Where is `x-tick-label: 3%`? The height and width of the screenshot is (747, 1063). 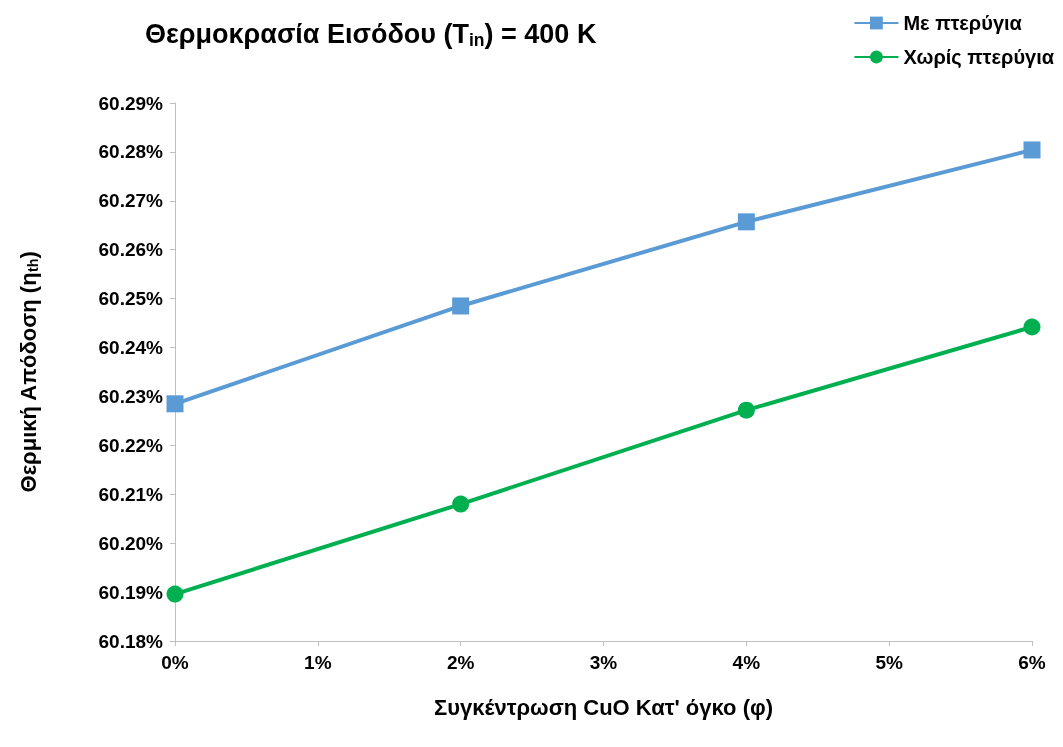
x-tick-label: 3% is located at coordinates (603, 662).